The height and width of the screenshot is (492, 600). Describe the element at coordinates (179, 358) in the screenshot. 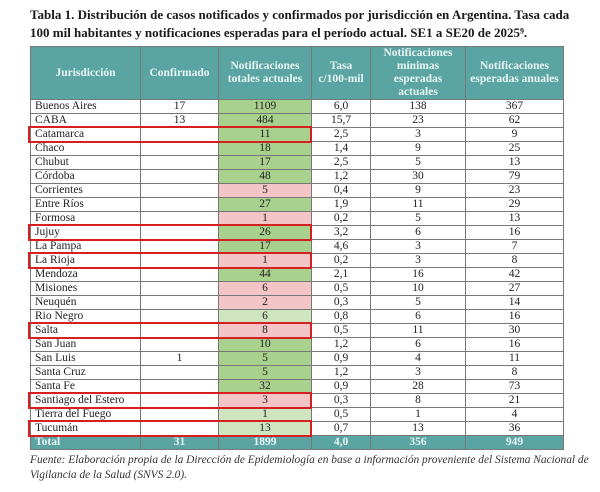

I see `cell-confirmado: 1` at that location.